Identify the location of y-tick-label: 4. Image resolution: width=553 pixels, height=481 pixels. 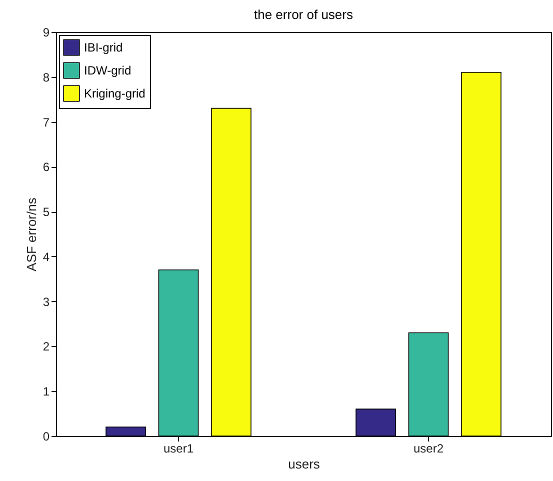
(46, 257).